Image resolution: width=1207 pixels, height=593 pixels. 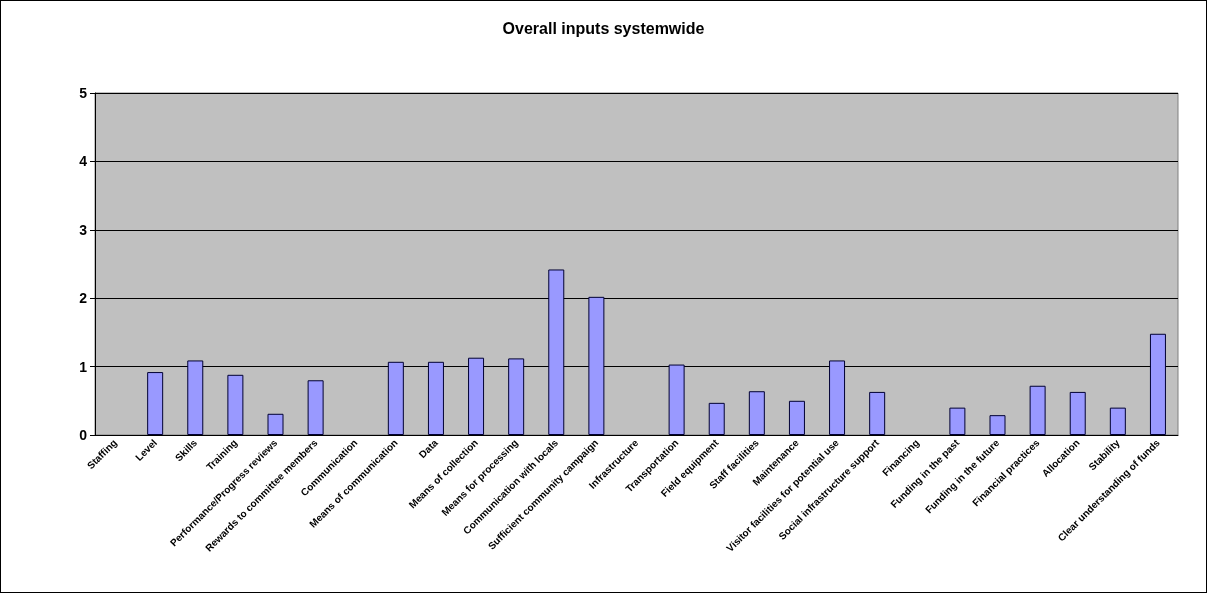 What do you see at coordinates (83, 298) in the screenshot?
I see `y-tick-label: 2` at bounding box center [83, 298].